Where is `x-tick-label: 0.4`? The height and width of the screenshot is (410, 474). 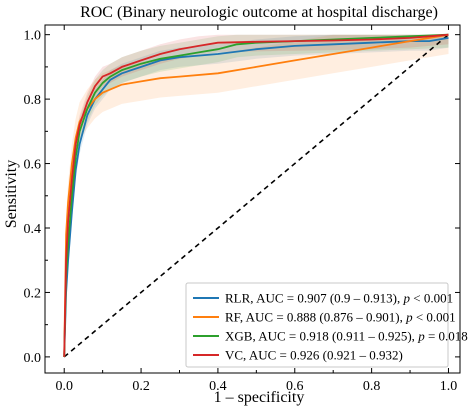
x-tick-label: 0.4 is located at coordinates (218, 386).